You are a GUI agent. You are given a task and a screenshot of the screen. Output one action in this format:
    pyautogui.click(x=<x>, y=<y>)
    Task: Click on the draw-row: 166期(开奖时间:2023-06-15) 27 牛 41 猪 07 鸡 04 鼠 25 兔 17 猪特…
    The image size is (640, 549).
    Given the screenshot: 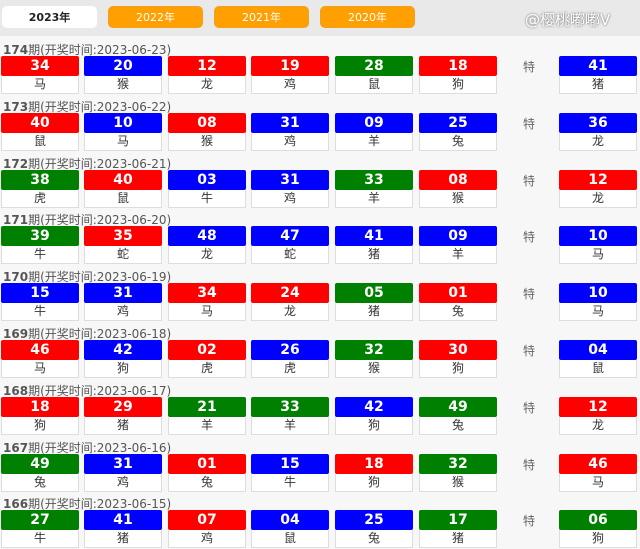 What is the action you would take?
    pyautogui.click(x=320, y=520)
    